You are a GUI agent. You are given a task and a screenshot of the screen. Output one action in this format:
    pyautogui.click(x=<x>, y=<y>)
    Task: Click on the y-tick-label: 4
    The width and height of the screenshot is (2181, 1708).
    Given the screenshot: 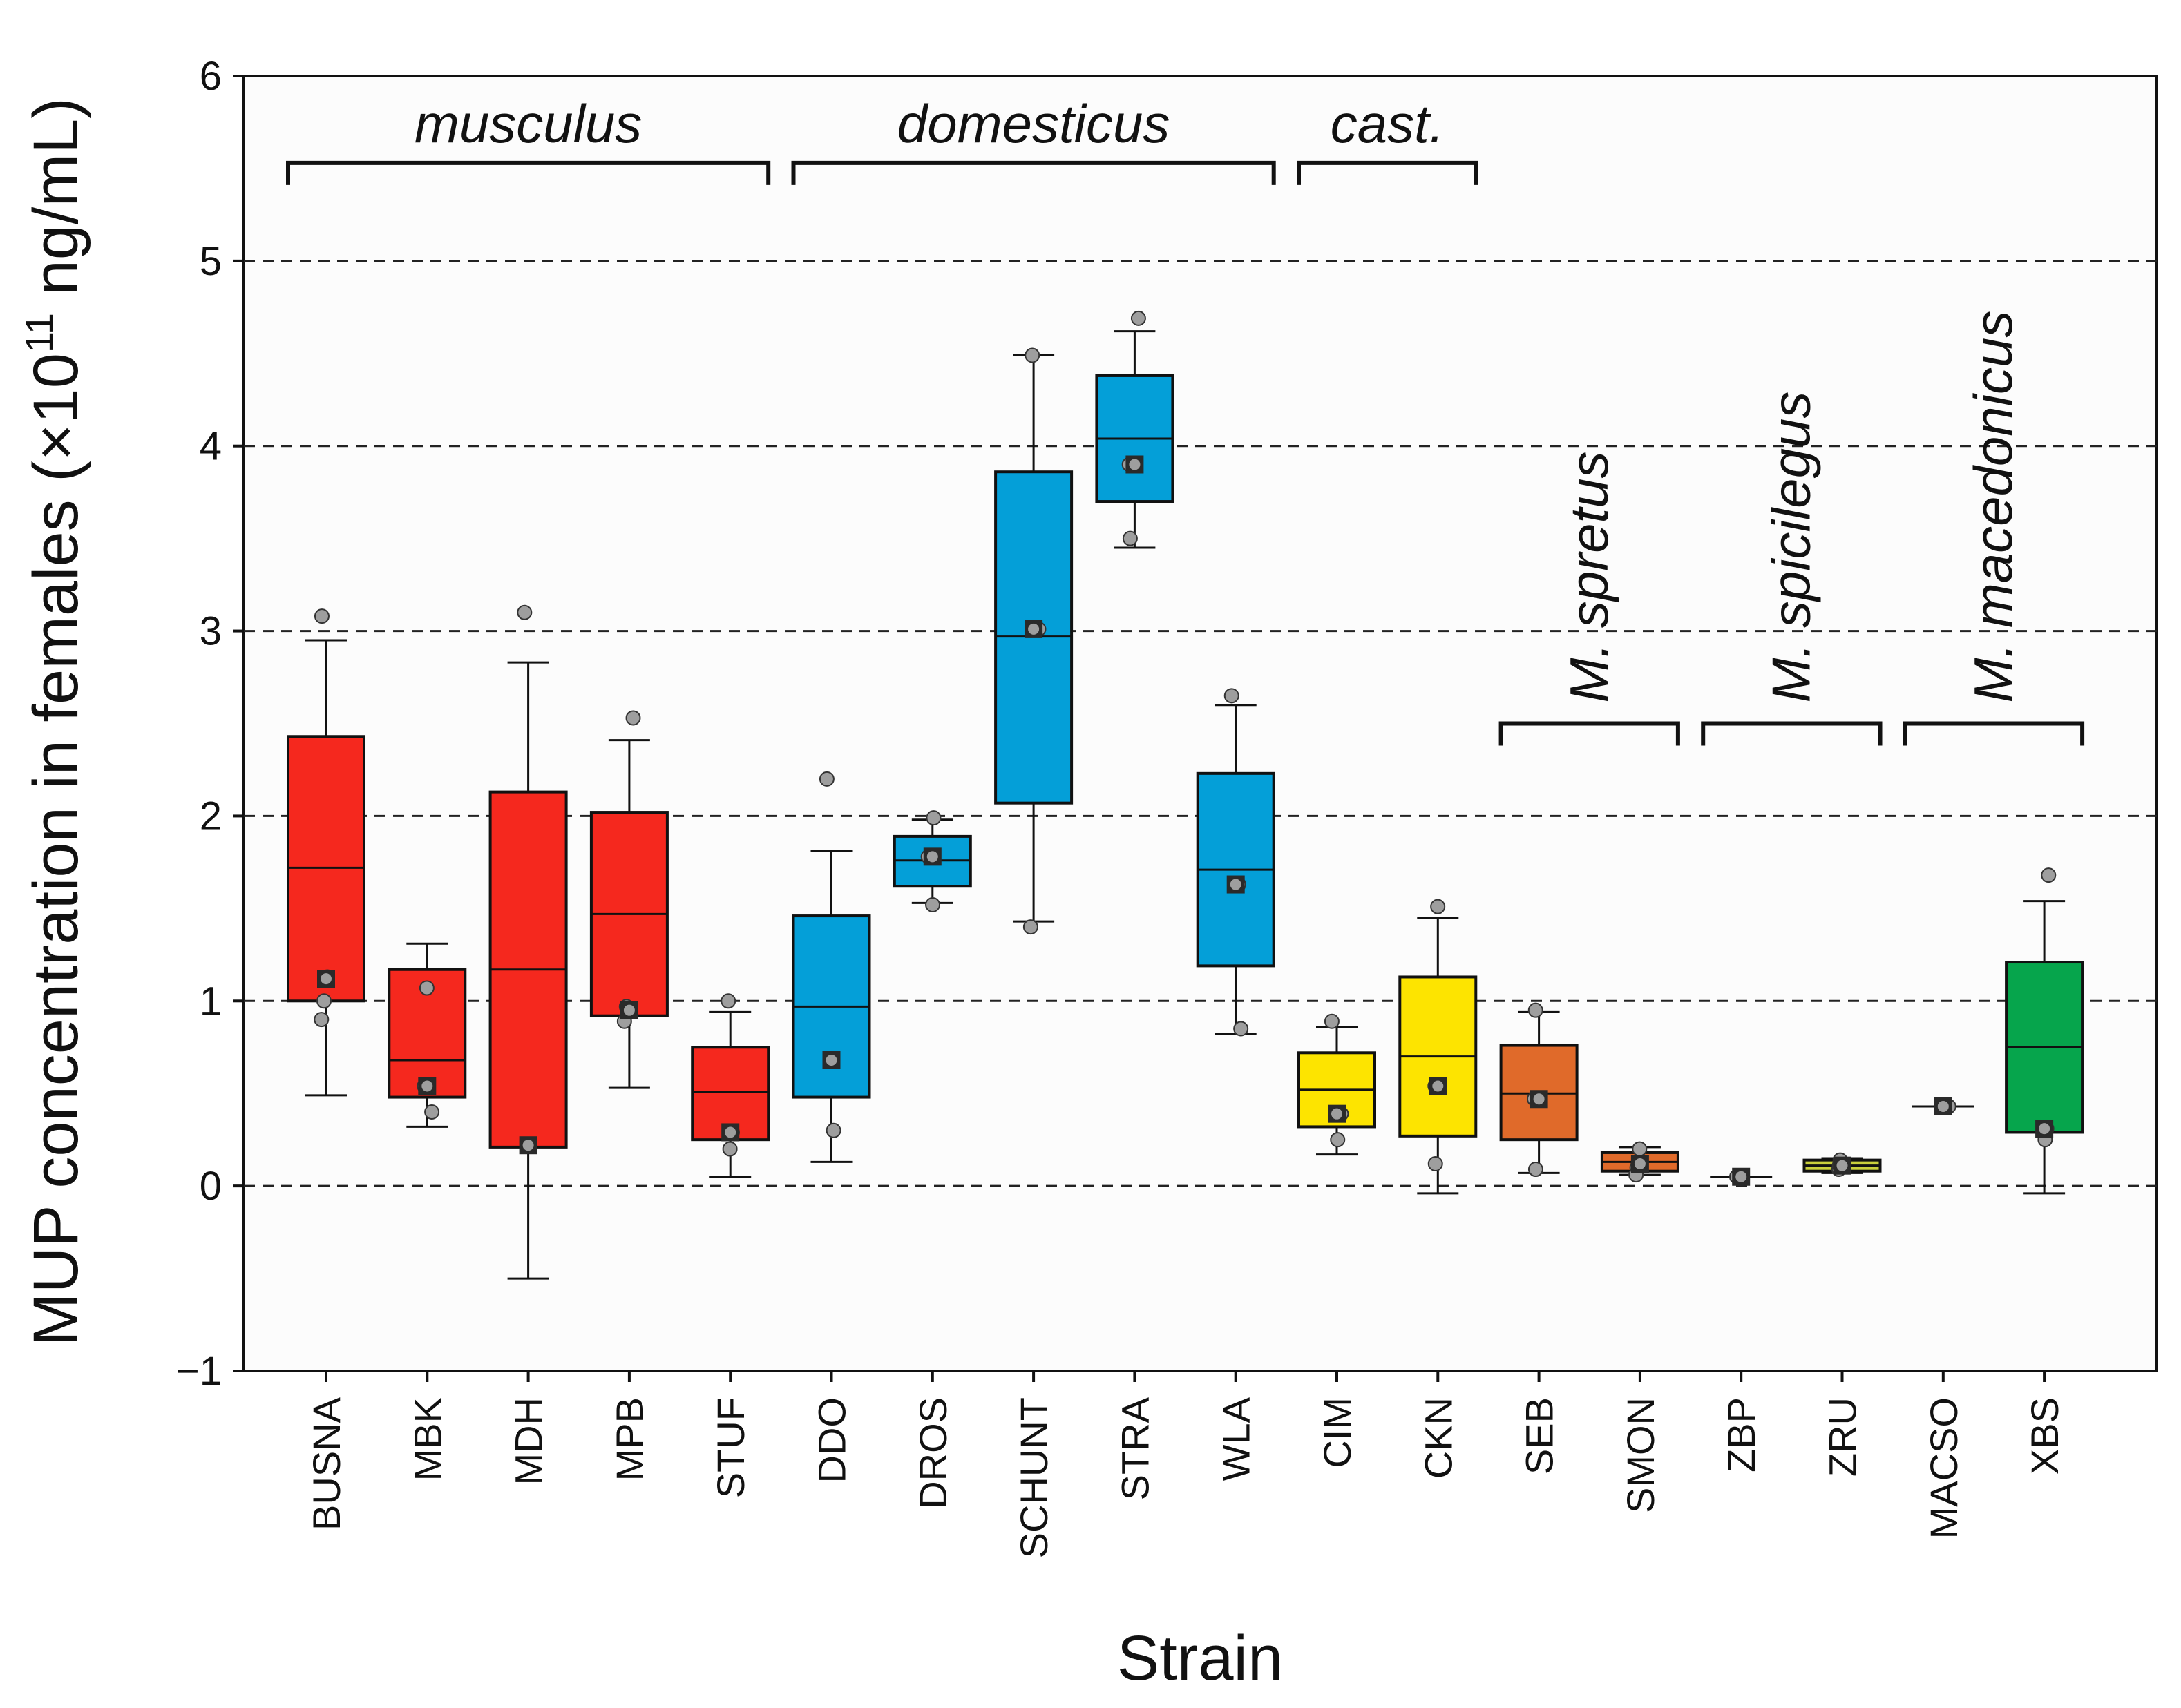 What is the action you would take?
    pyautogui.click(x=211, y=447)
    